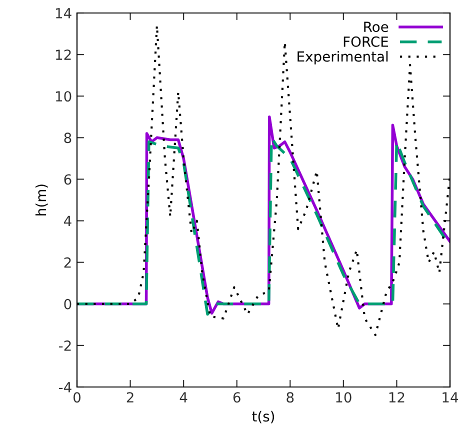 The width and height of the screenshot is (464, 443). I want to click on y-tick-label: -2, so click(64, 345).